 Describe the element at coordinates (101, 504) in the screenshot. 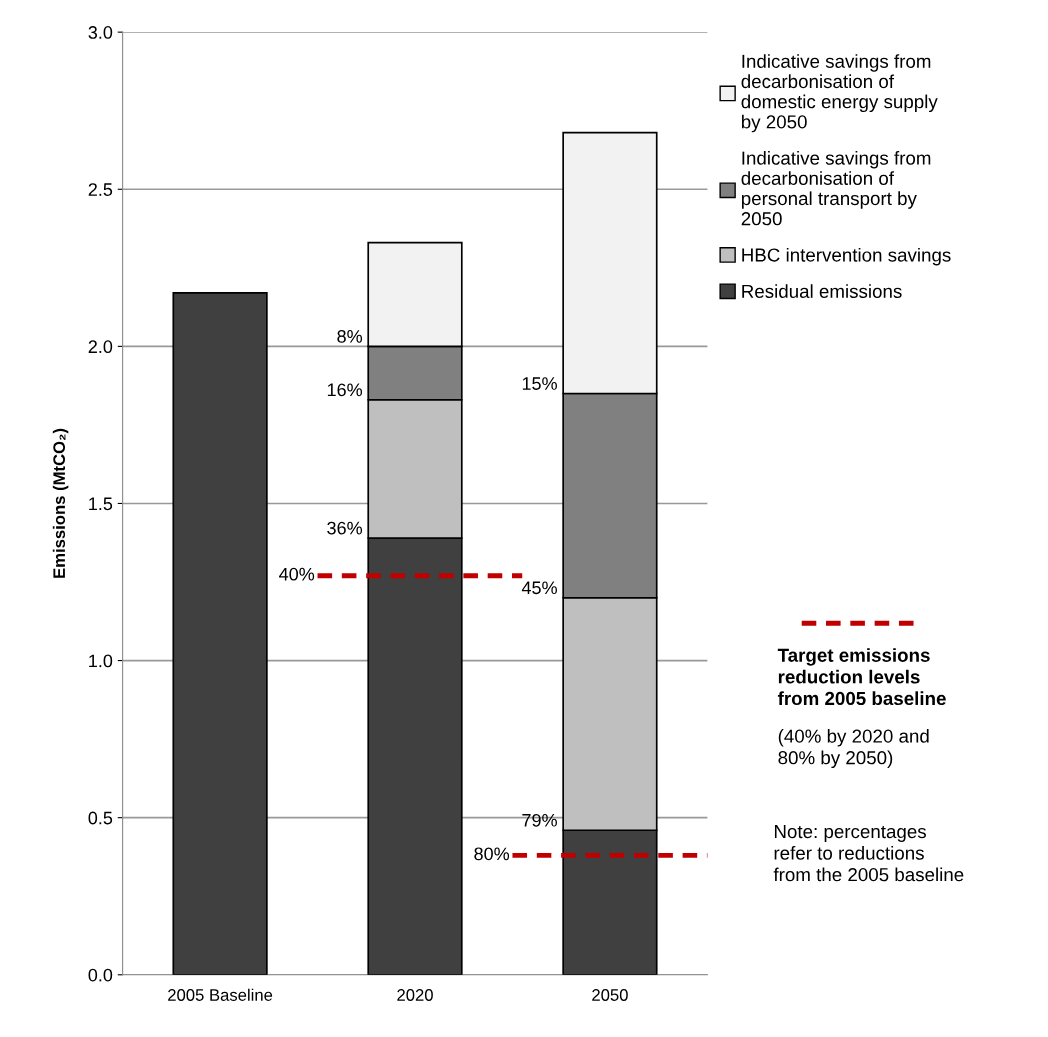

I see `y-tick-label: 1.5` at that location.